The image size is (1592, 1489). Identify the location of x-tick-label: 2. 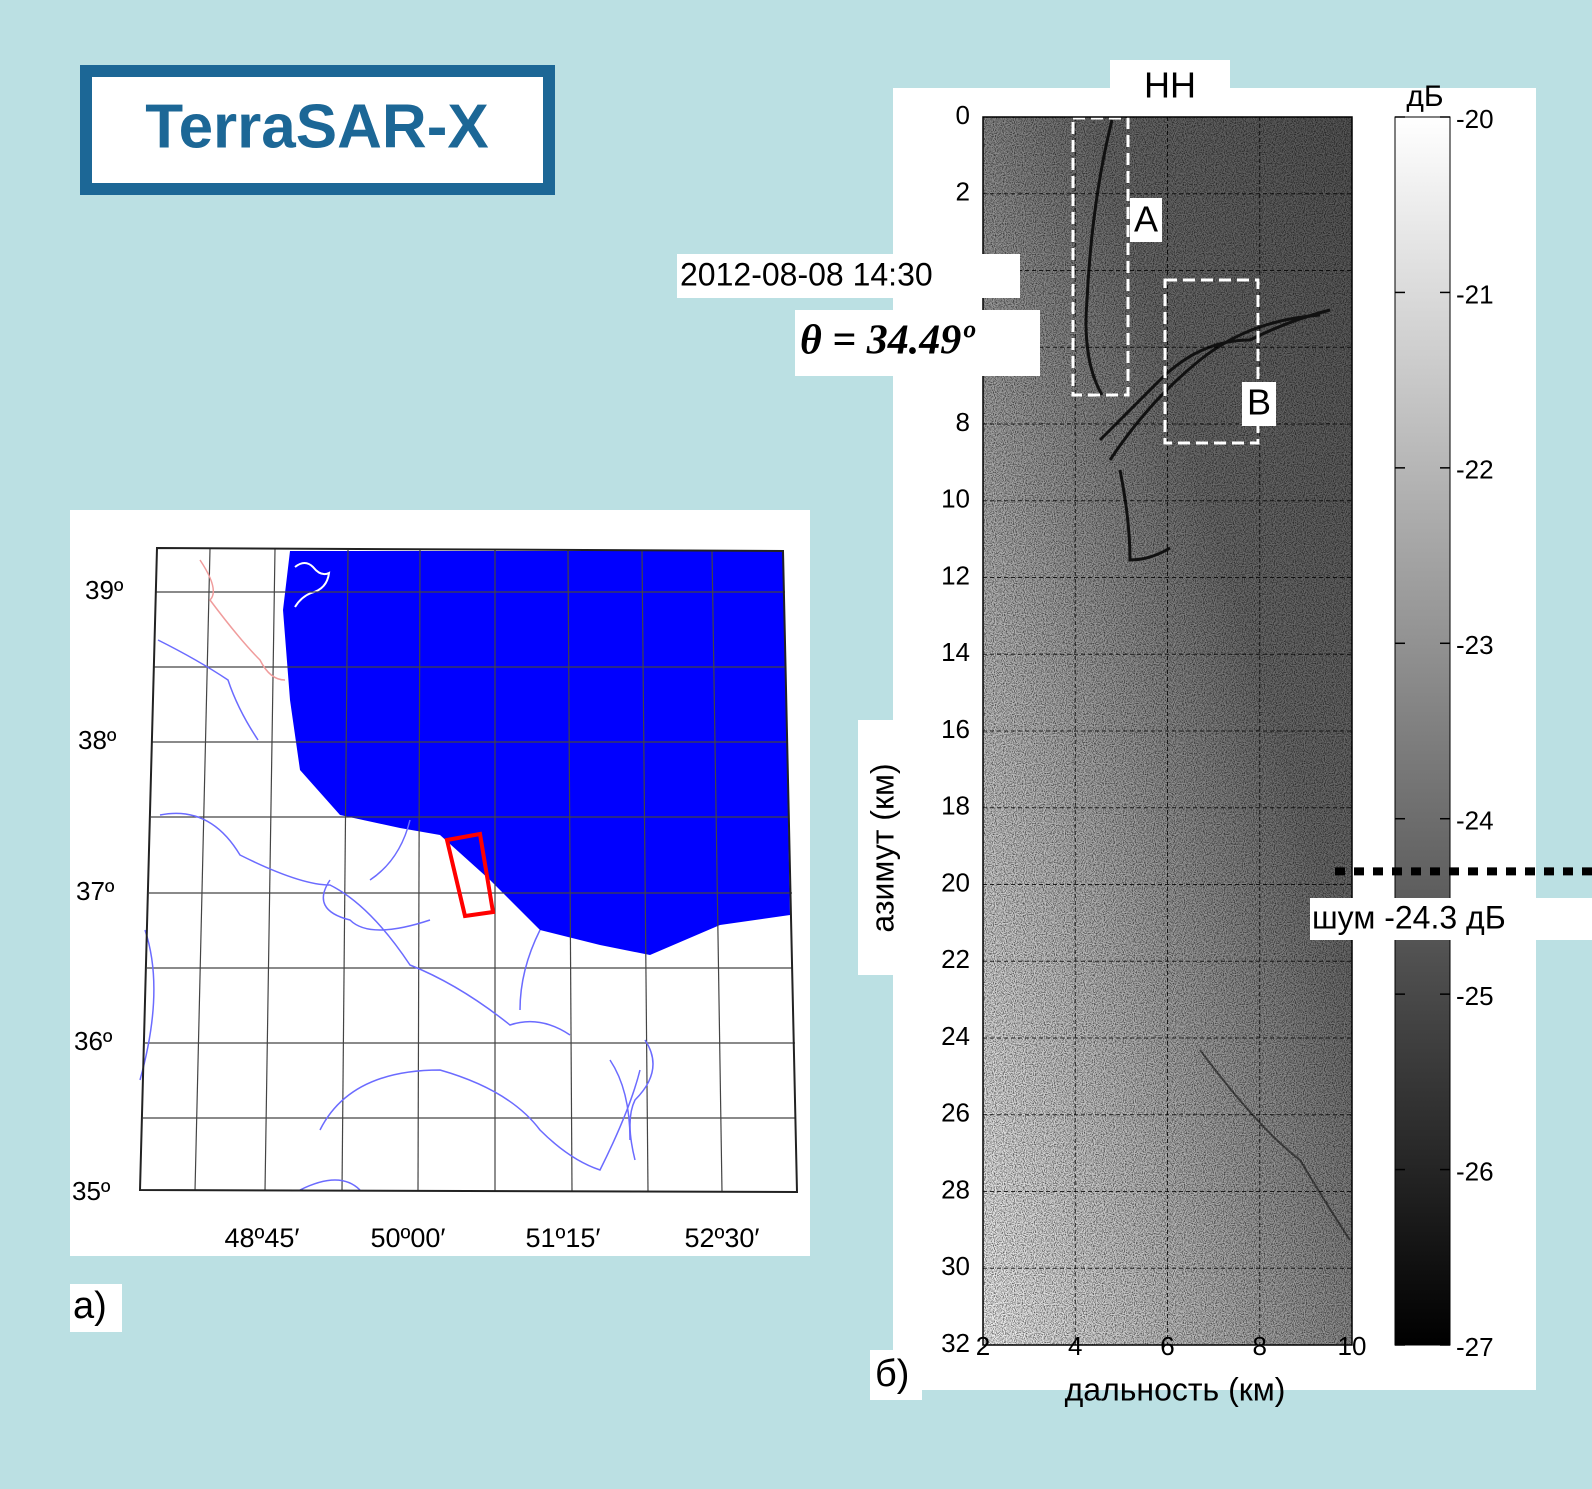
(983, 1346).